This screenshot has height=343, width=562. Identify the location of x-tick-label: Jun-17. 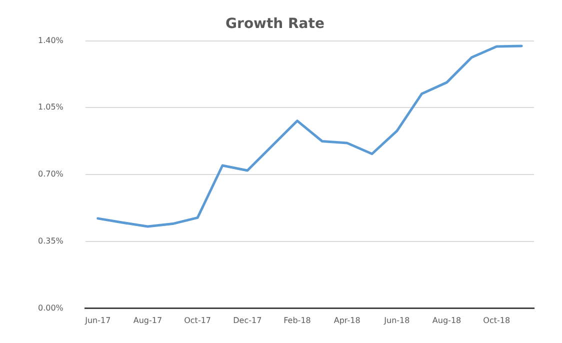
(97, 321).